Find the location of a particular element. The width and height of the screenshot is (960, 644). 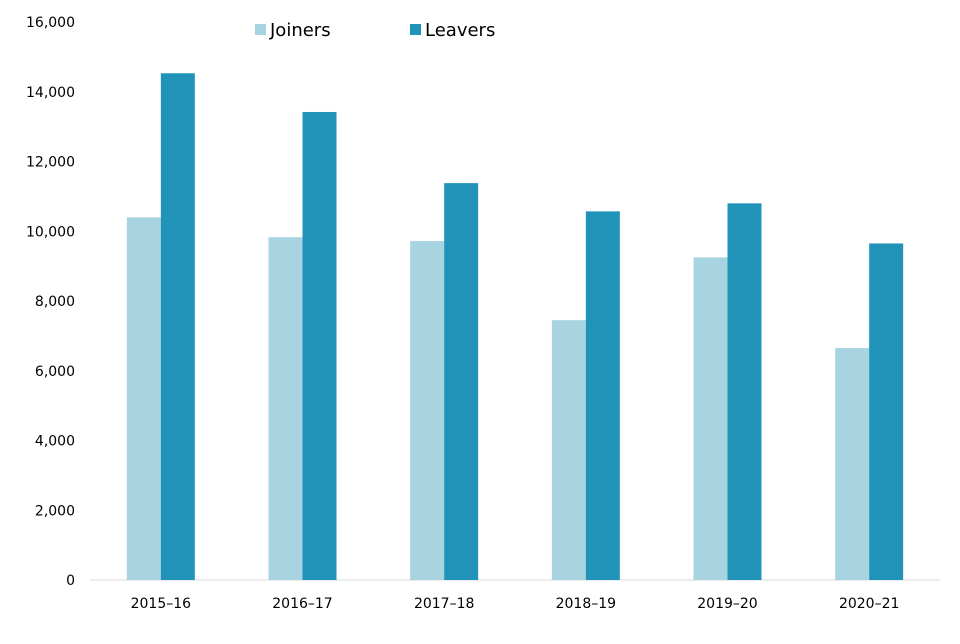

x-axis-tick-label: 2015–16 is located at coordinates (161, 604).